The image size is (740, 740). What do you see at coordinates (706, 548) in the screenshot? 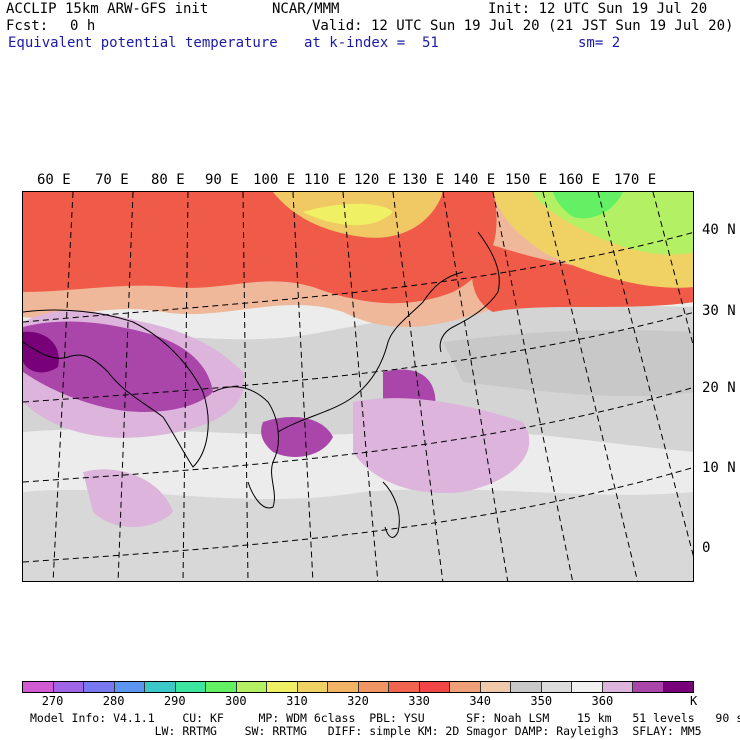
I see `lat-label-0: 0` at bounding box center [706, 548].